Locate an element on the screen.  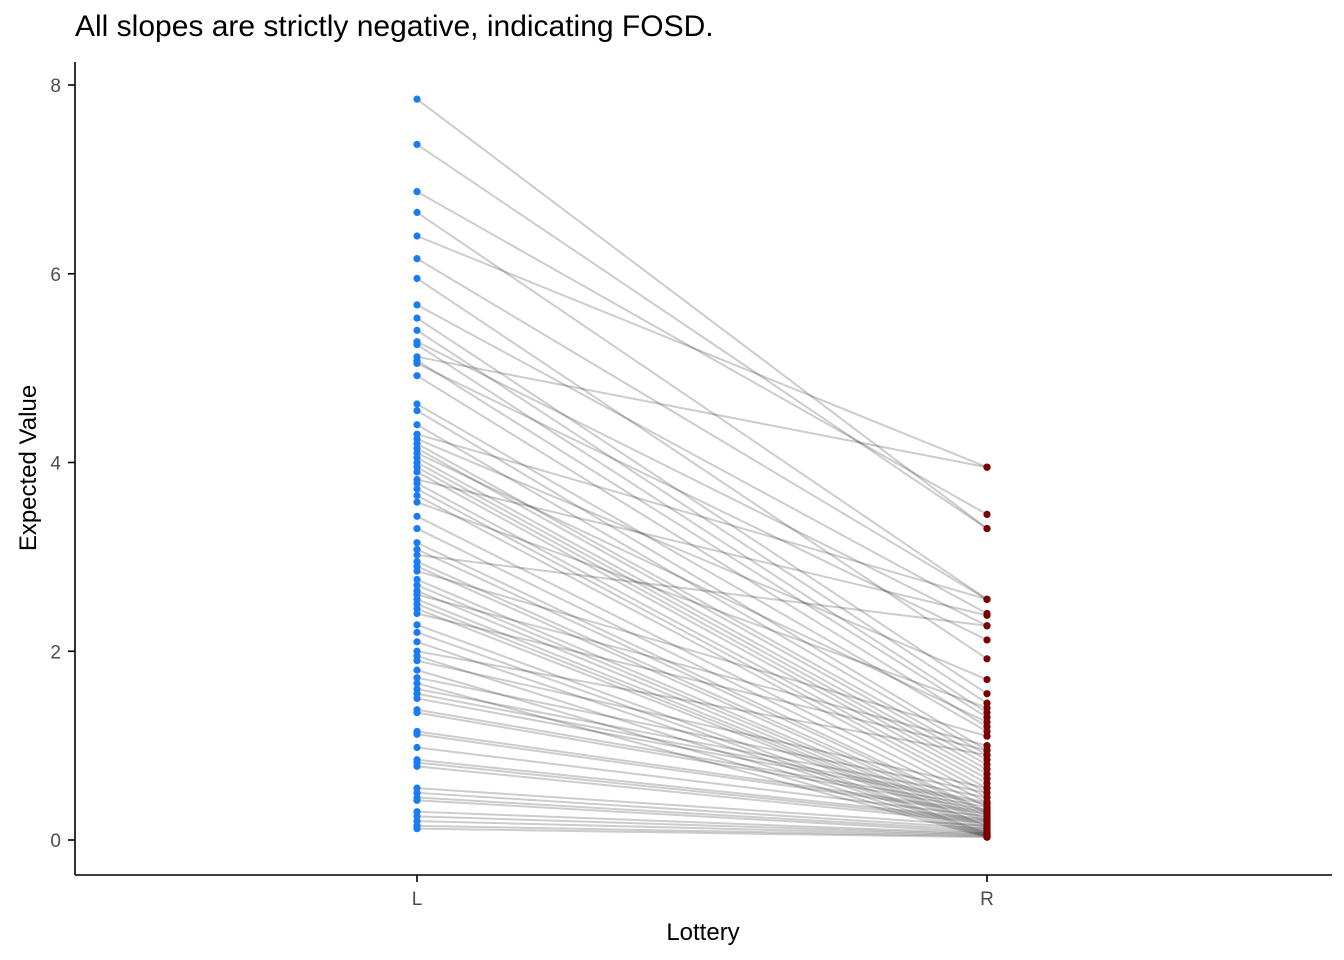
y-tick-label: 0 is located at coordinates (55, 841).